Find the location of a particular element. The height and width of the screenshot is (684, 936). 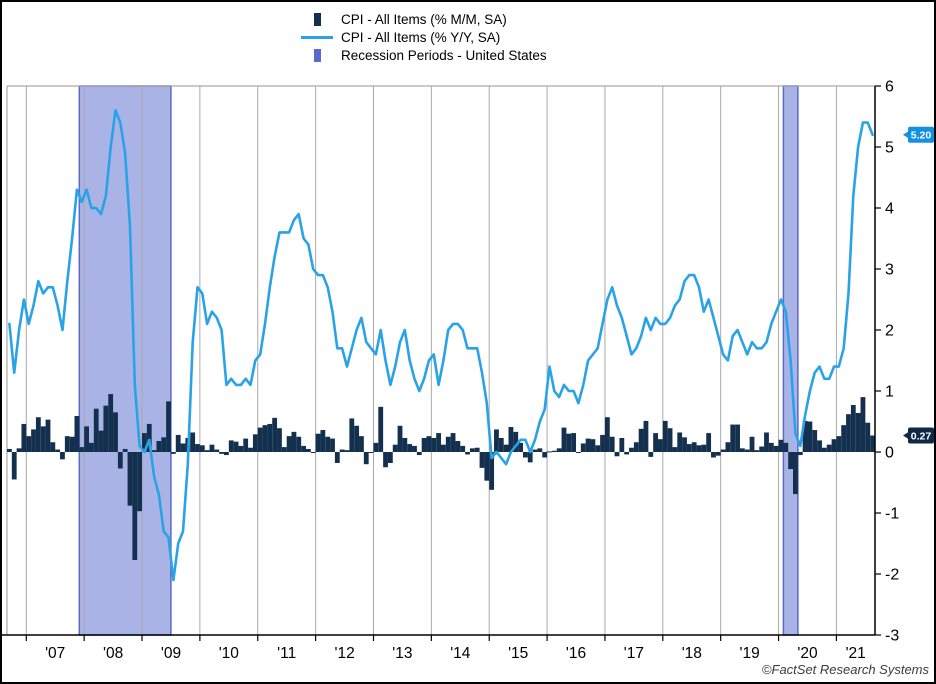

svg-text: '20 is located at coordinates (807, 653).